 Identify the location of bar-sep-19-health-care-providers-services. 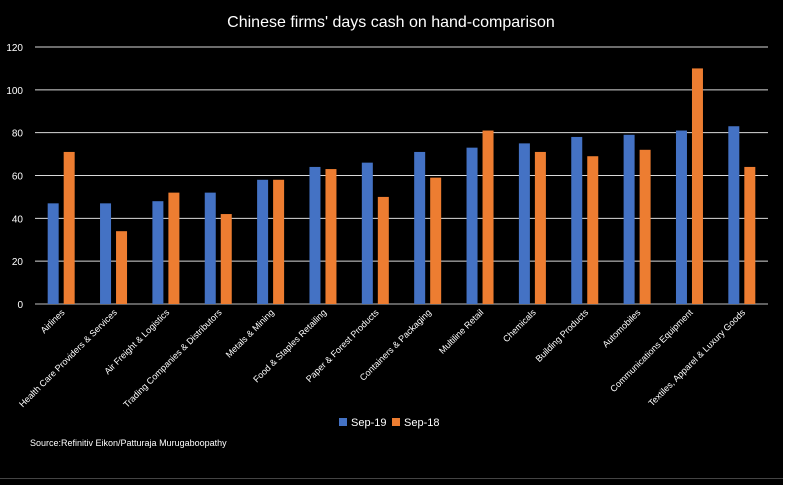
(106, 253).